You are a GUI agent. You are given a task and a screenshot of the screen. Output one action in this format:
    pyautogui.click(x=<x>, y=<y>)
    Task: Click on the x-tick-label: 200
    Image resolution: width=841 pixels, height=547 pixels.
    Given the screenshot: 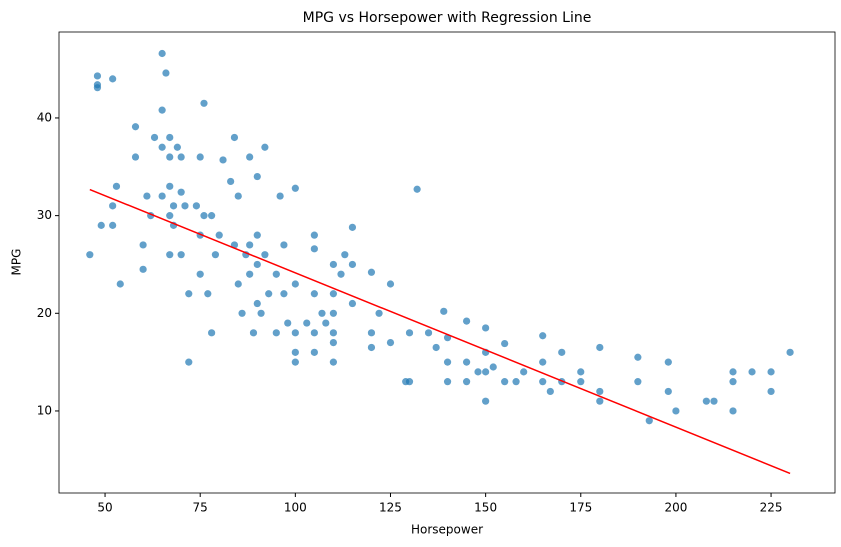 What is the action you would take?
    pyautogui.click(x=675, y=508)
    